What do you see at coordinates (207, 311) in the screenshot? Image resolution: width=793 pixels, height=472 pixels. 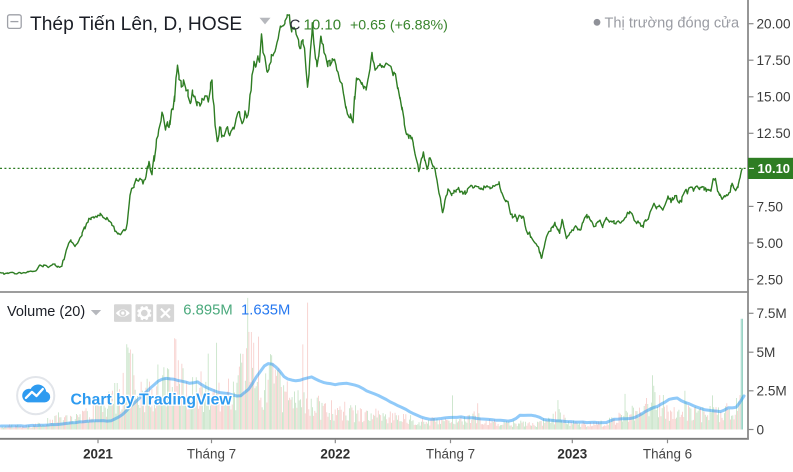 I see `svg-text: 6.895M` at bounding box center [207, 311].